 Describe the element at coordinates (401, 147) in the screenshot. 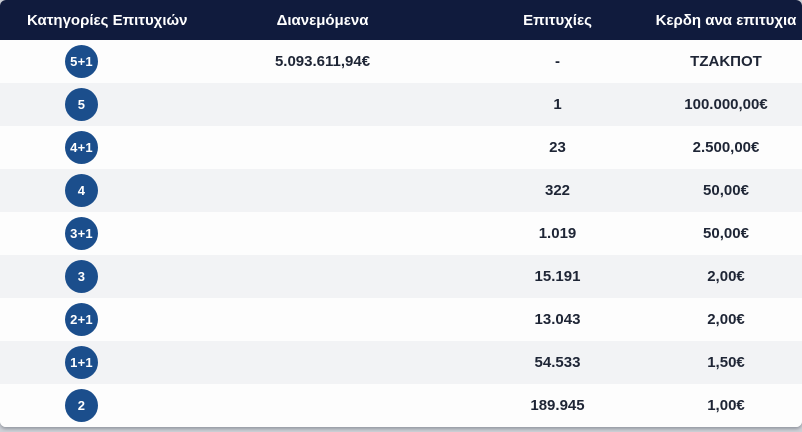

I see `table-row: 4+1 23 2.500,00€` at that location.